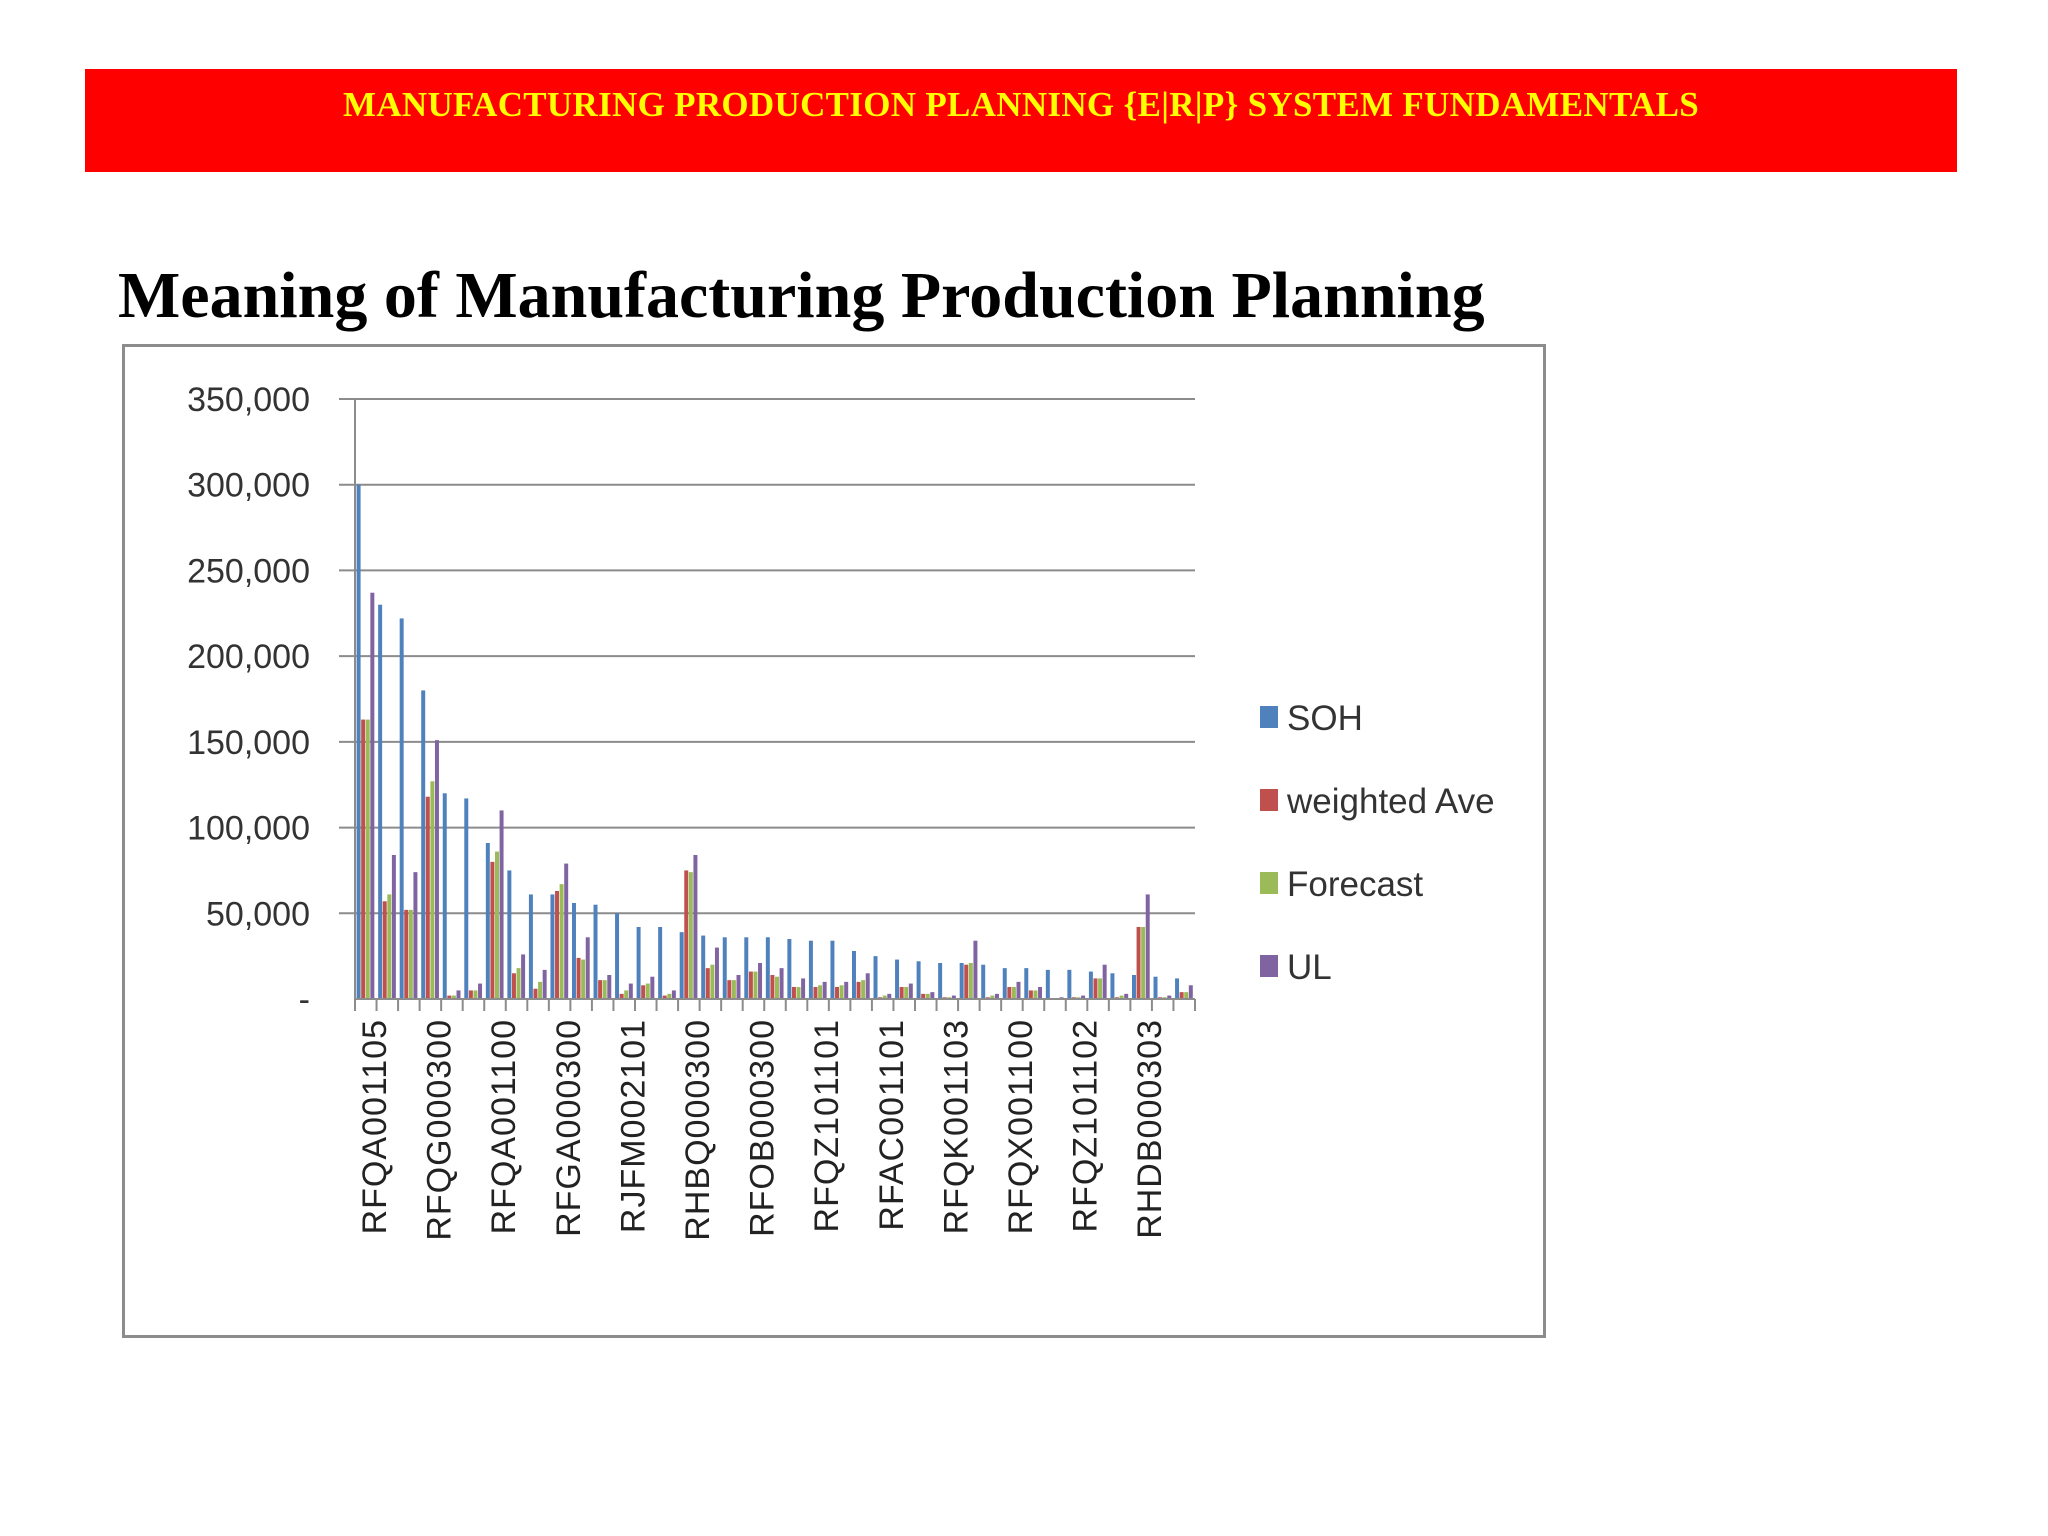 The width and height of the screenshot is (2048, 1536). I want to click on x-tick-label: RJFM002101, so click(633, 1126).